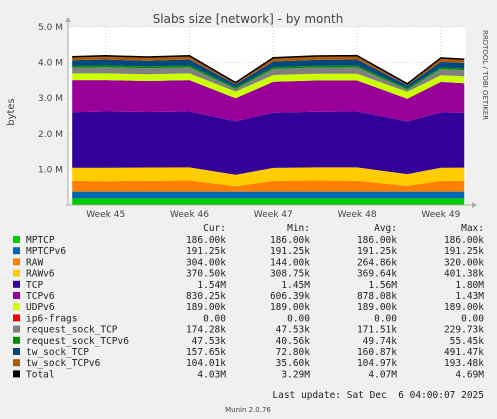 Image resolution: width=497 pixels, height=419 pixels. What do you see at coordinates (268, 201) in the screenshot?
I see `area-mptcp` at bounding box center [268, 201].